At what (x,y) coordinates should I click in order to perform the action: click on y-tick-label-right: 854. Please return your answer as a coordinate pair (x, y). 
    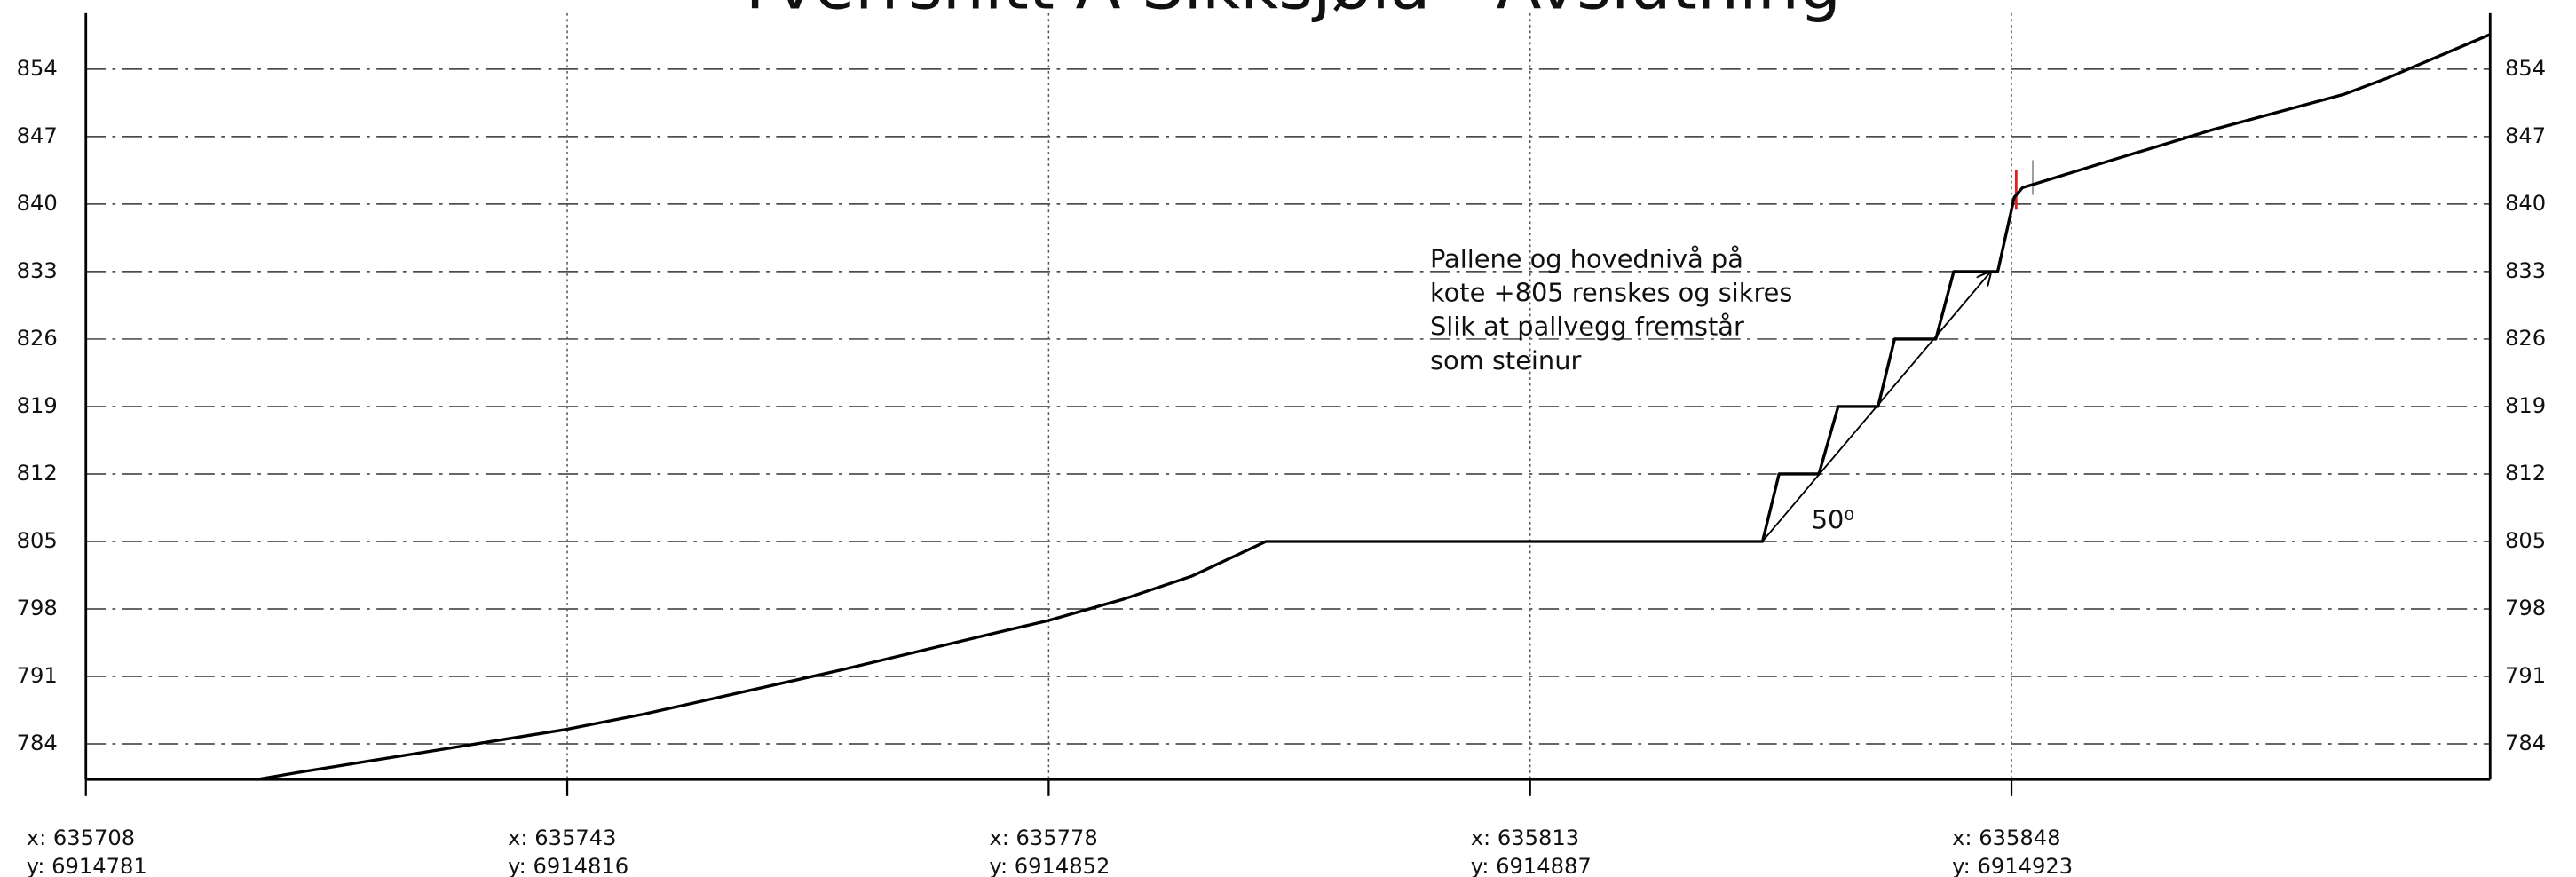
    Looking at the image, I should click on (2525, 68).